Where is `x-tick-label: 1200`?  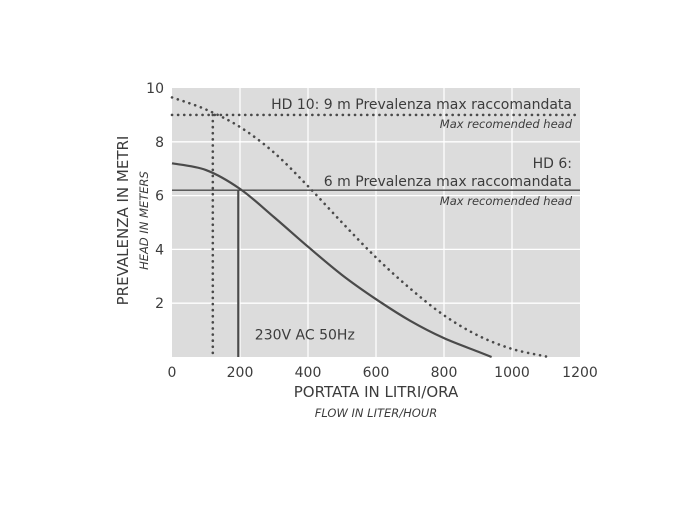
x-tick-label: 1200 is located at coordinates (580, 373).